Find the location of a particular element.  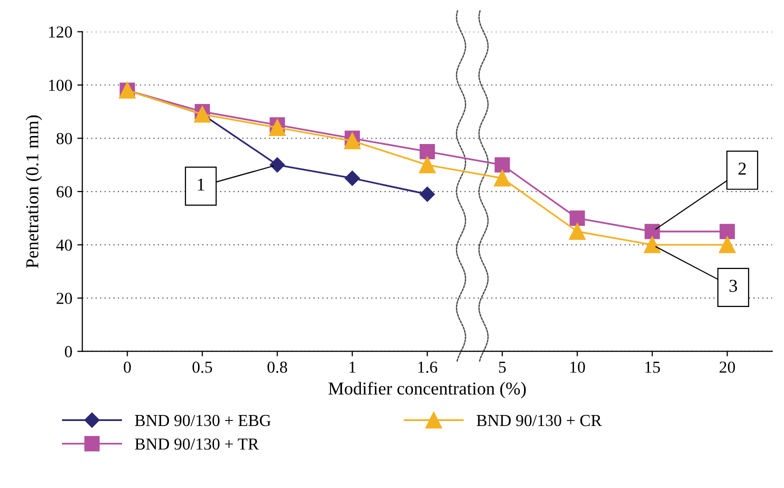

x-tick-label: 0 is located at coordinates (127, 367).